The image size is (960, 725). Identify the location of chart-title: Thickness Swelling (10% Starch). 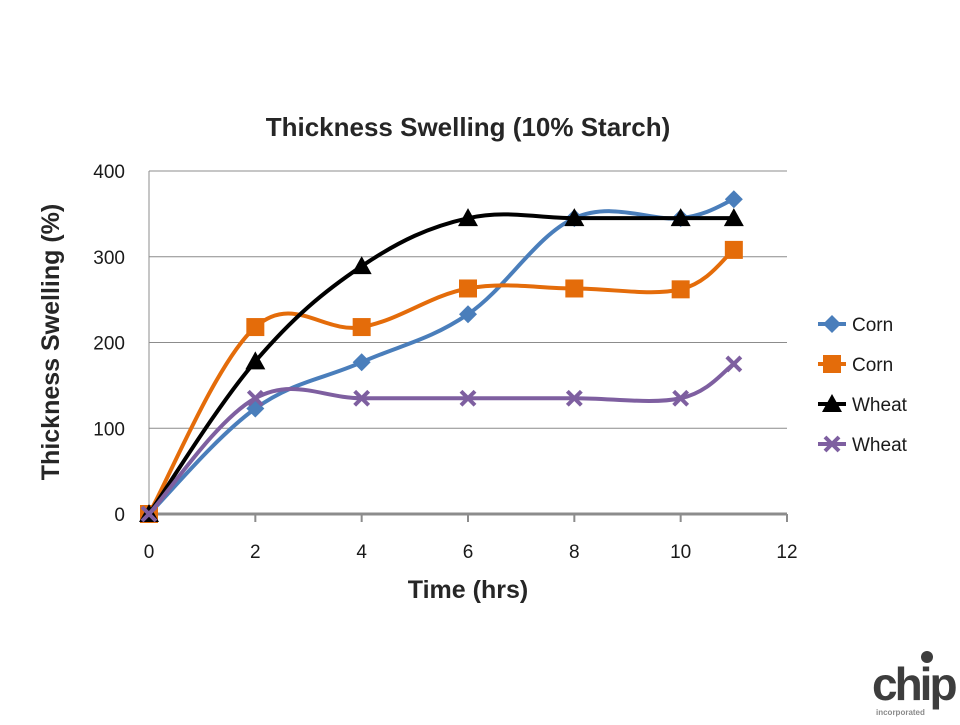
(468, 127).